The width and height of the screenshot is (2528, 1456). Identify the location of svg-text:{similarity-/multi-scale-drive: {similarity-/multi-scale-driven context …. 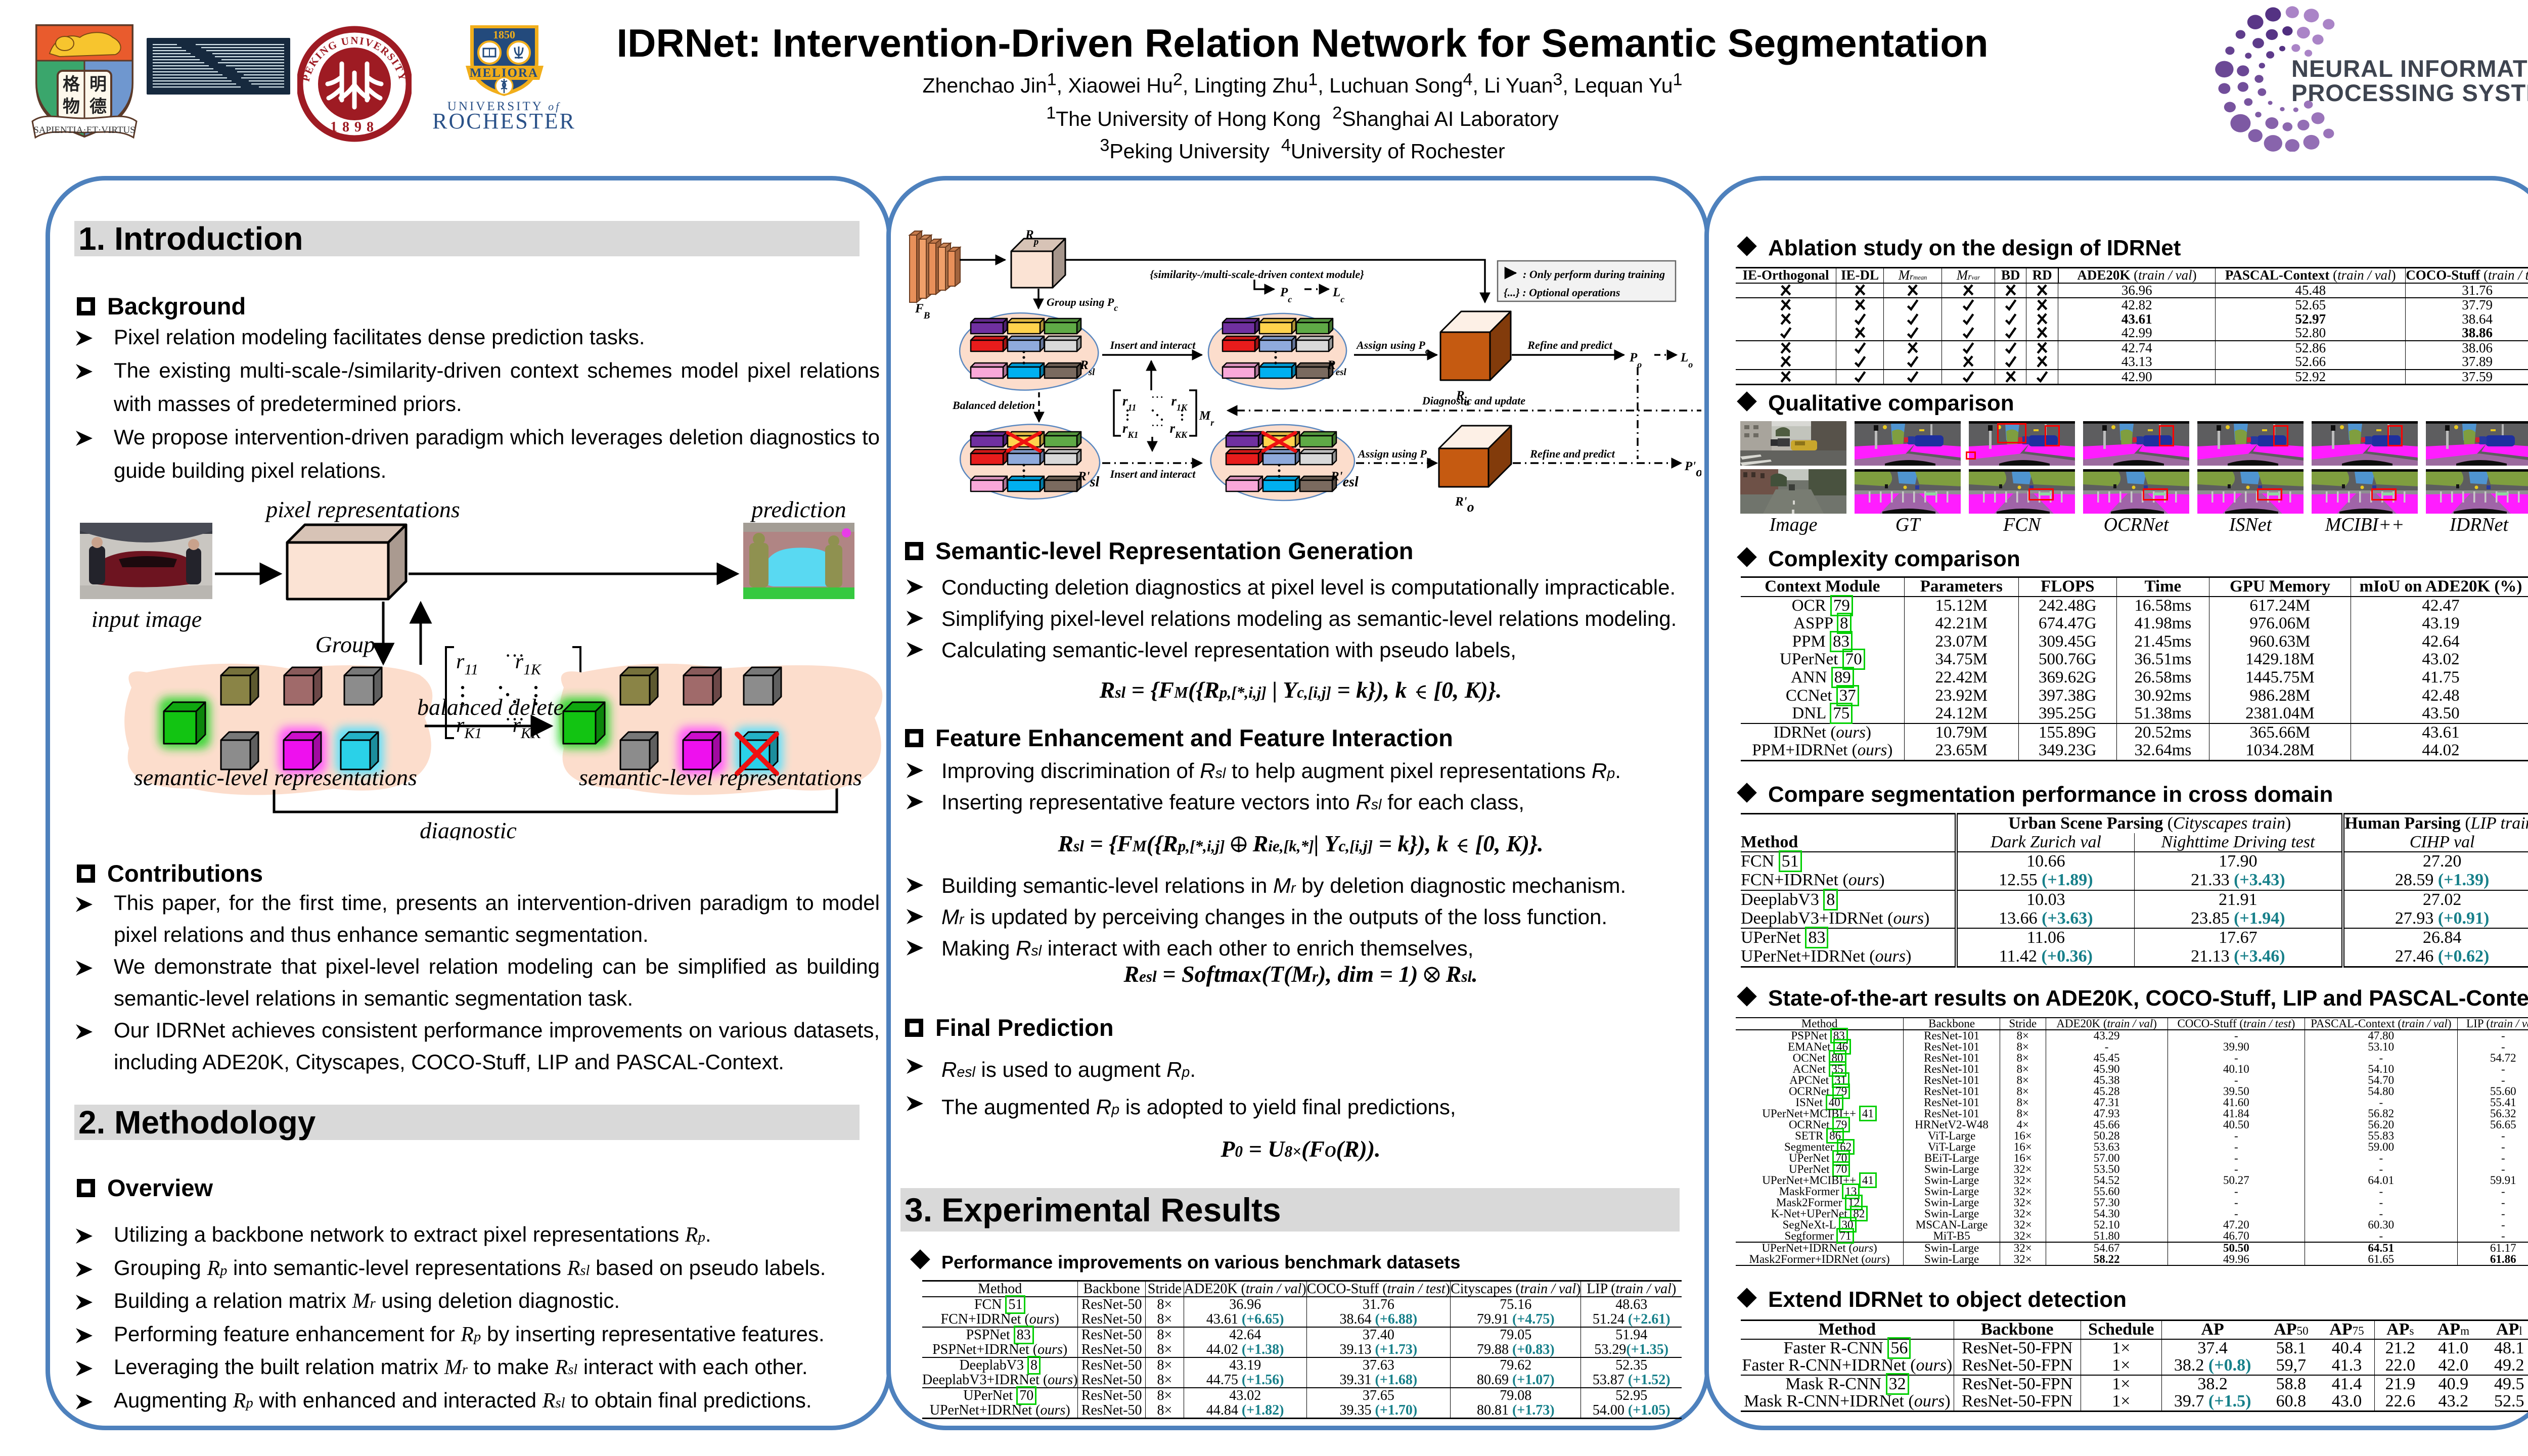
(1257, 274).